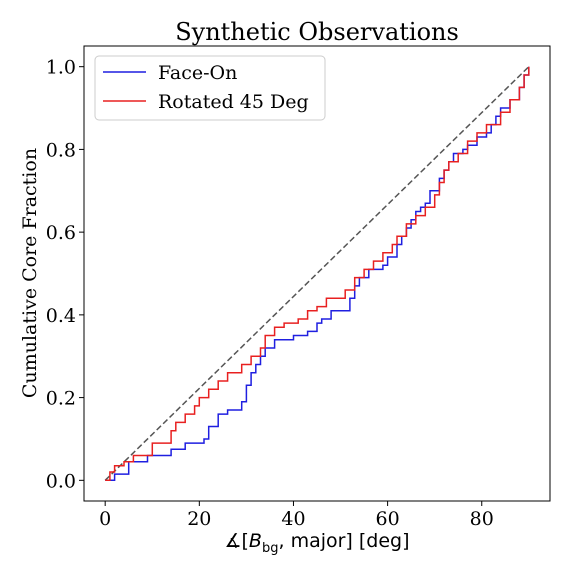 The image size is (576, 576). Describe the element at coordinates (232, 541) in the screenshot. I see `x-axis-label-angle: ∡` at that location.